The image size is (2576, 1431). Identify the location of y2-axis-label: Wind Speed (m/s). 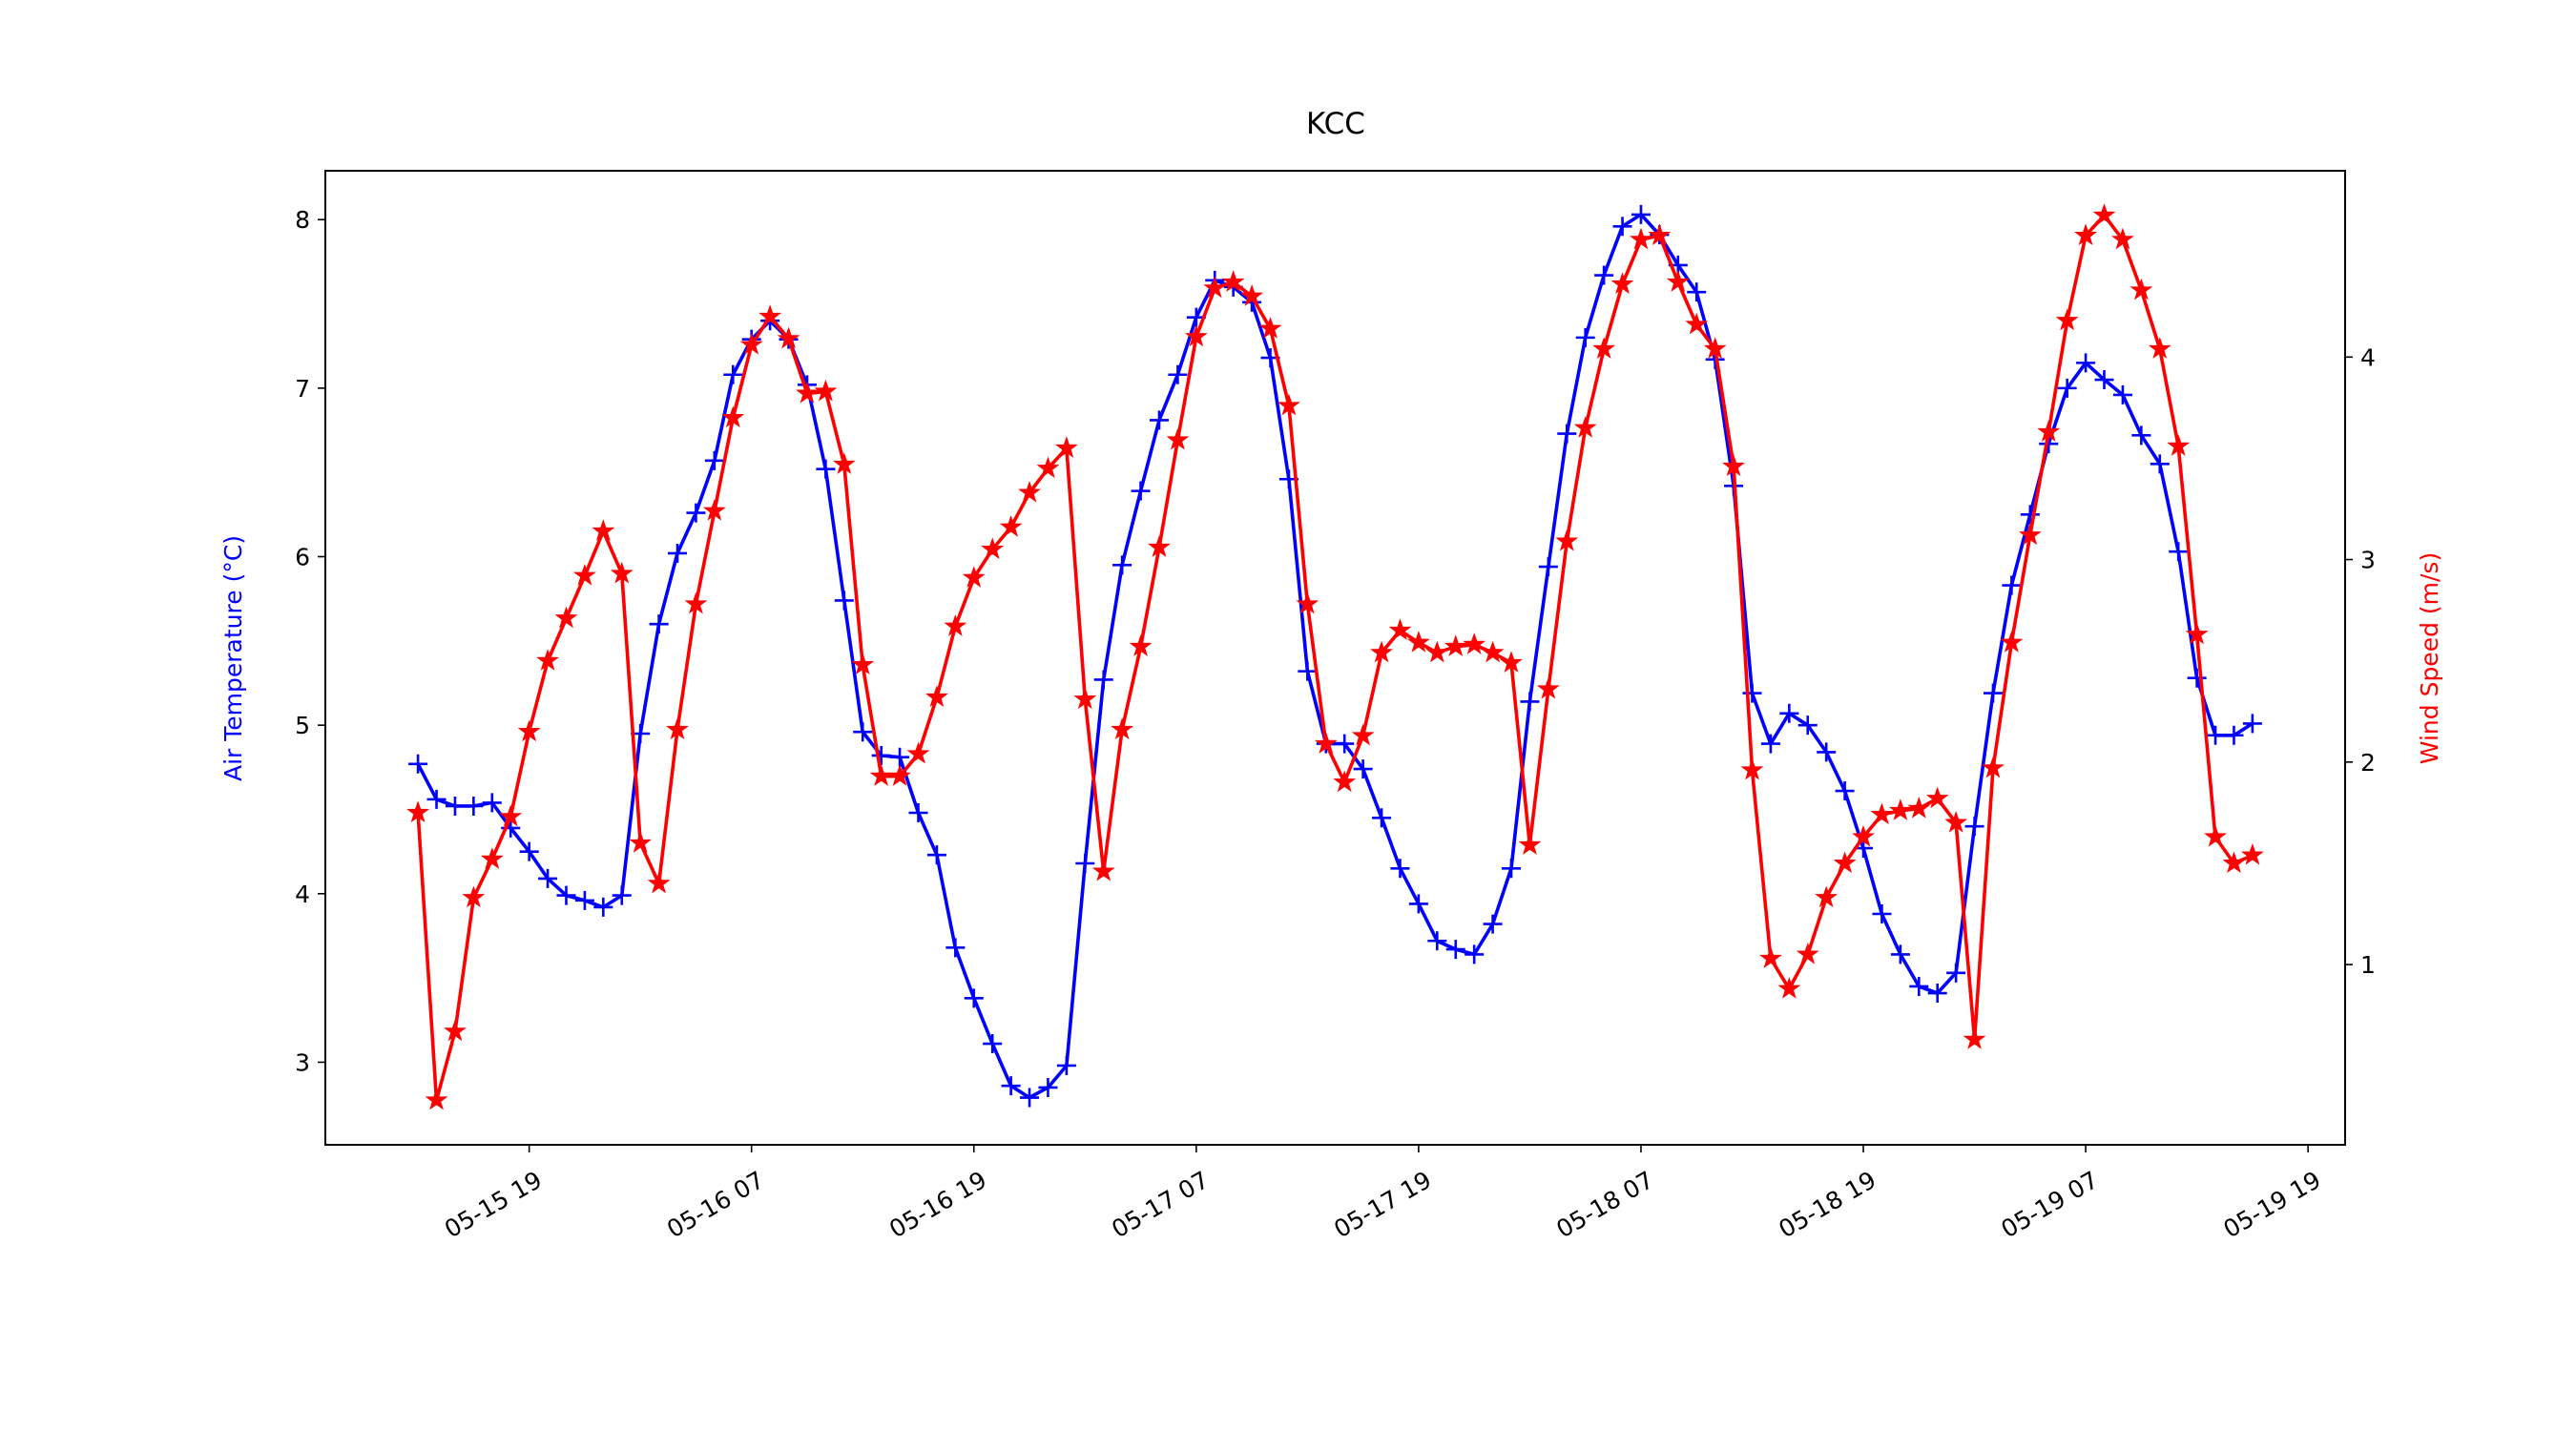
(2429, 658).